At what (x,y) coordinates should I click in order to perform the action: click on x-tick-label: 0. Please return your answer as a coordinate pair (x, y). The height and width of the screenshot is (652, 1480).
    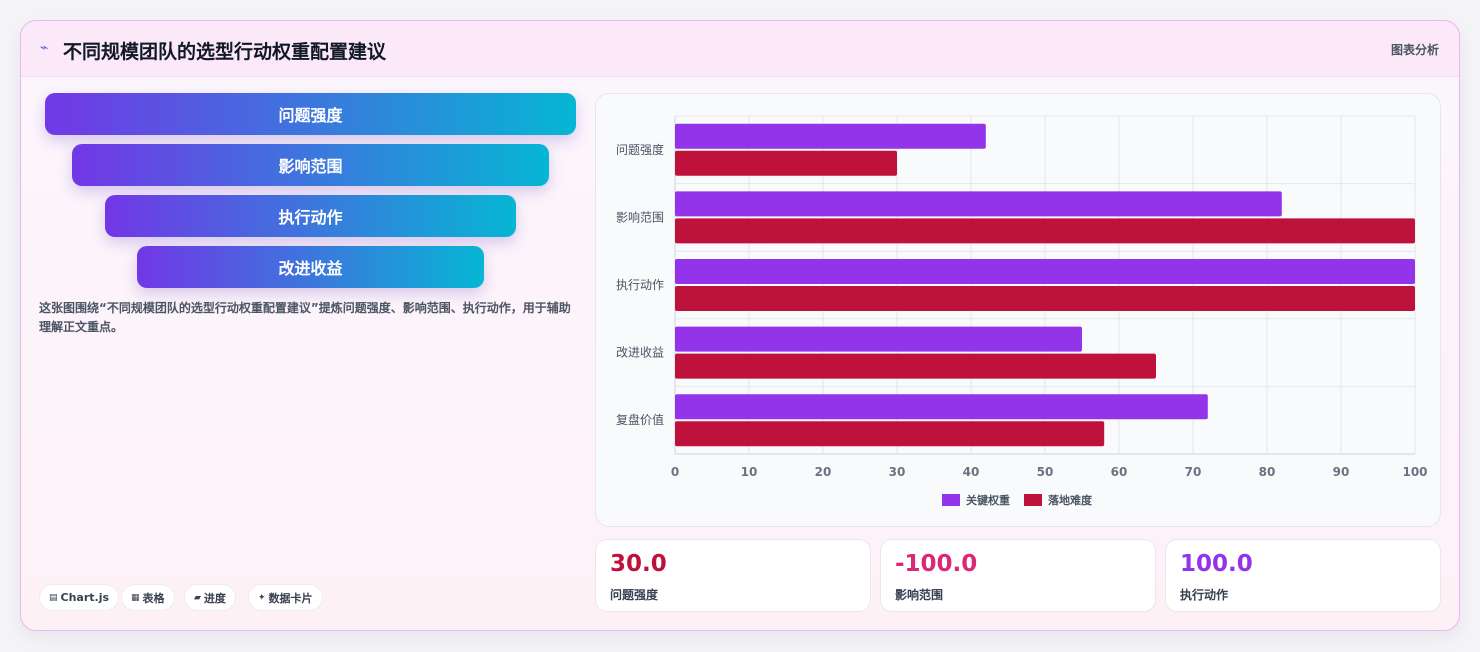
    Looking at the image, I should click on (675, 472).